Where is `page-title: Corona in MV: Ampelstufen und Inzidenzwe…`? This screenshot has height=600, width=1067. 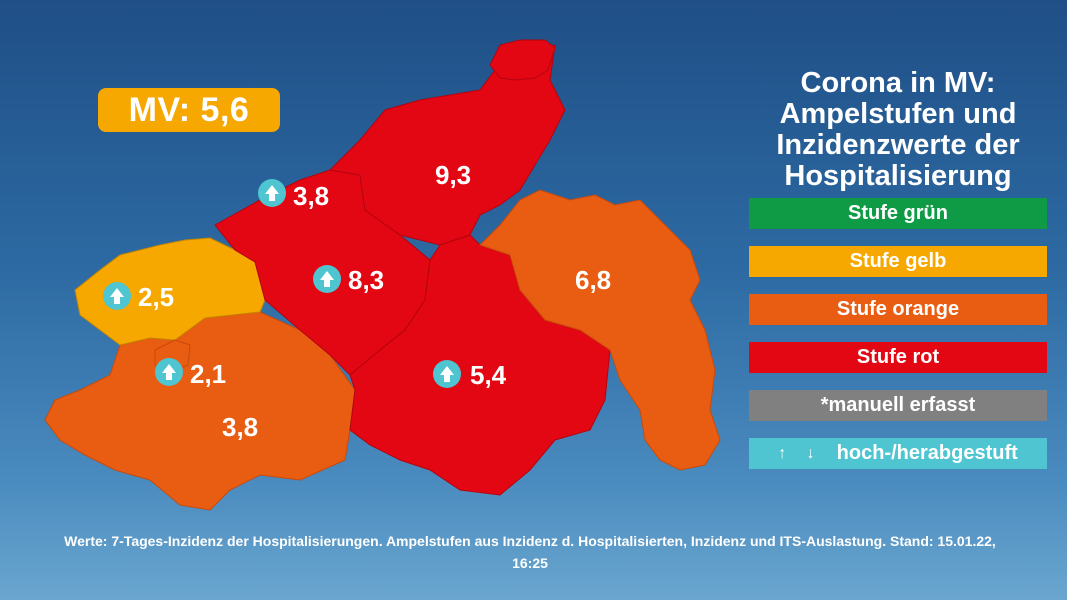
page-title: Corona in MV: Ampelstufen und Inzidenzwe… is located at coordinates (898, 130).